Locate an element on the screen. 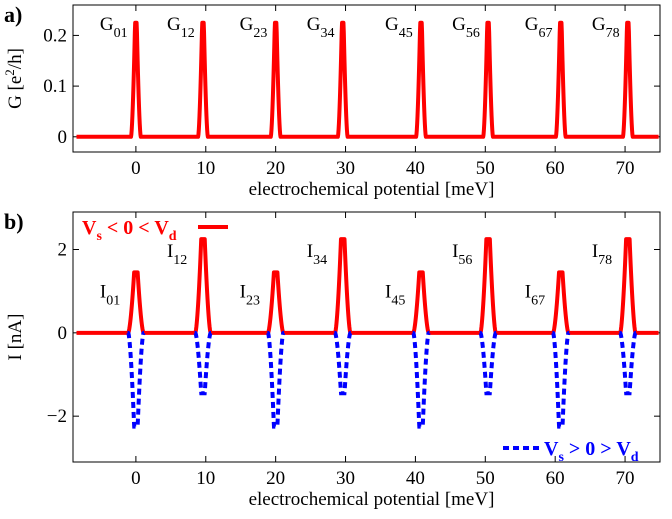 The image size is (672, 519). legend-entry-negative: Vs > 0 > Vd is located at coordinates (571, 451).